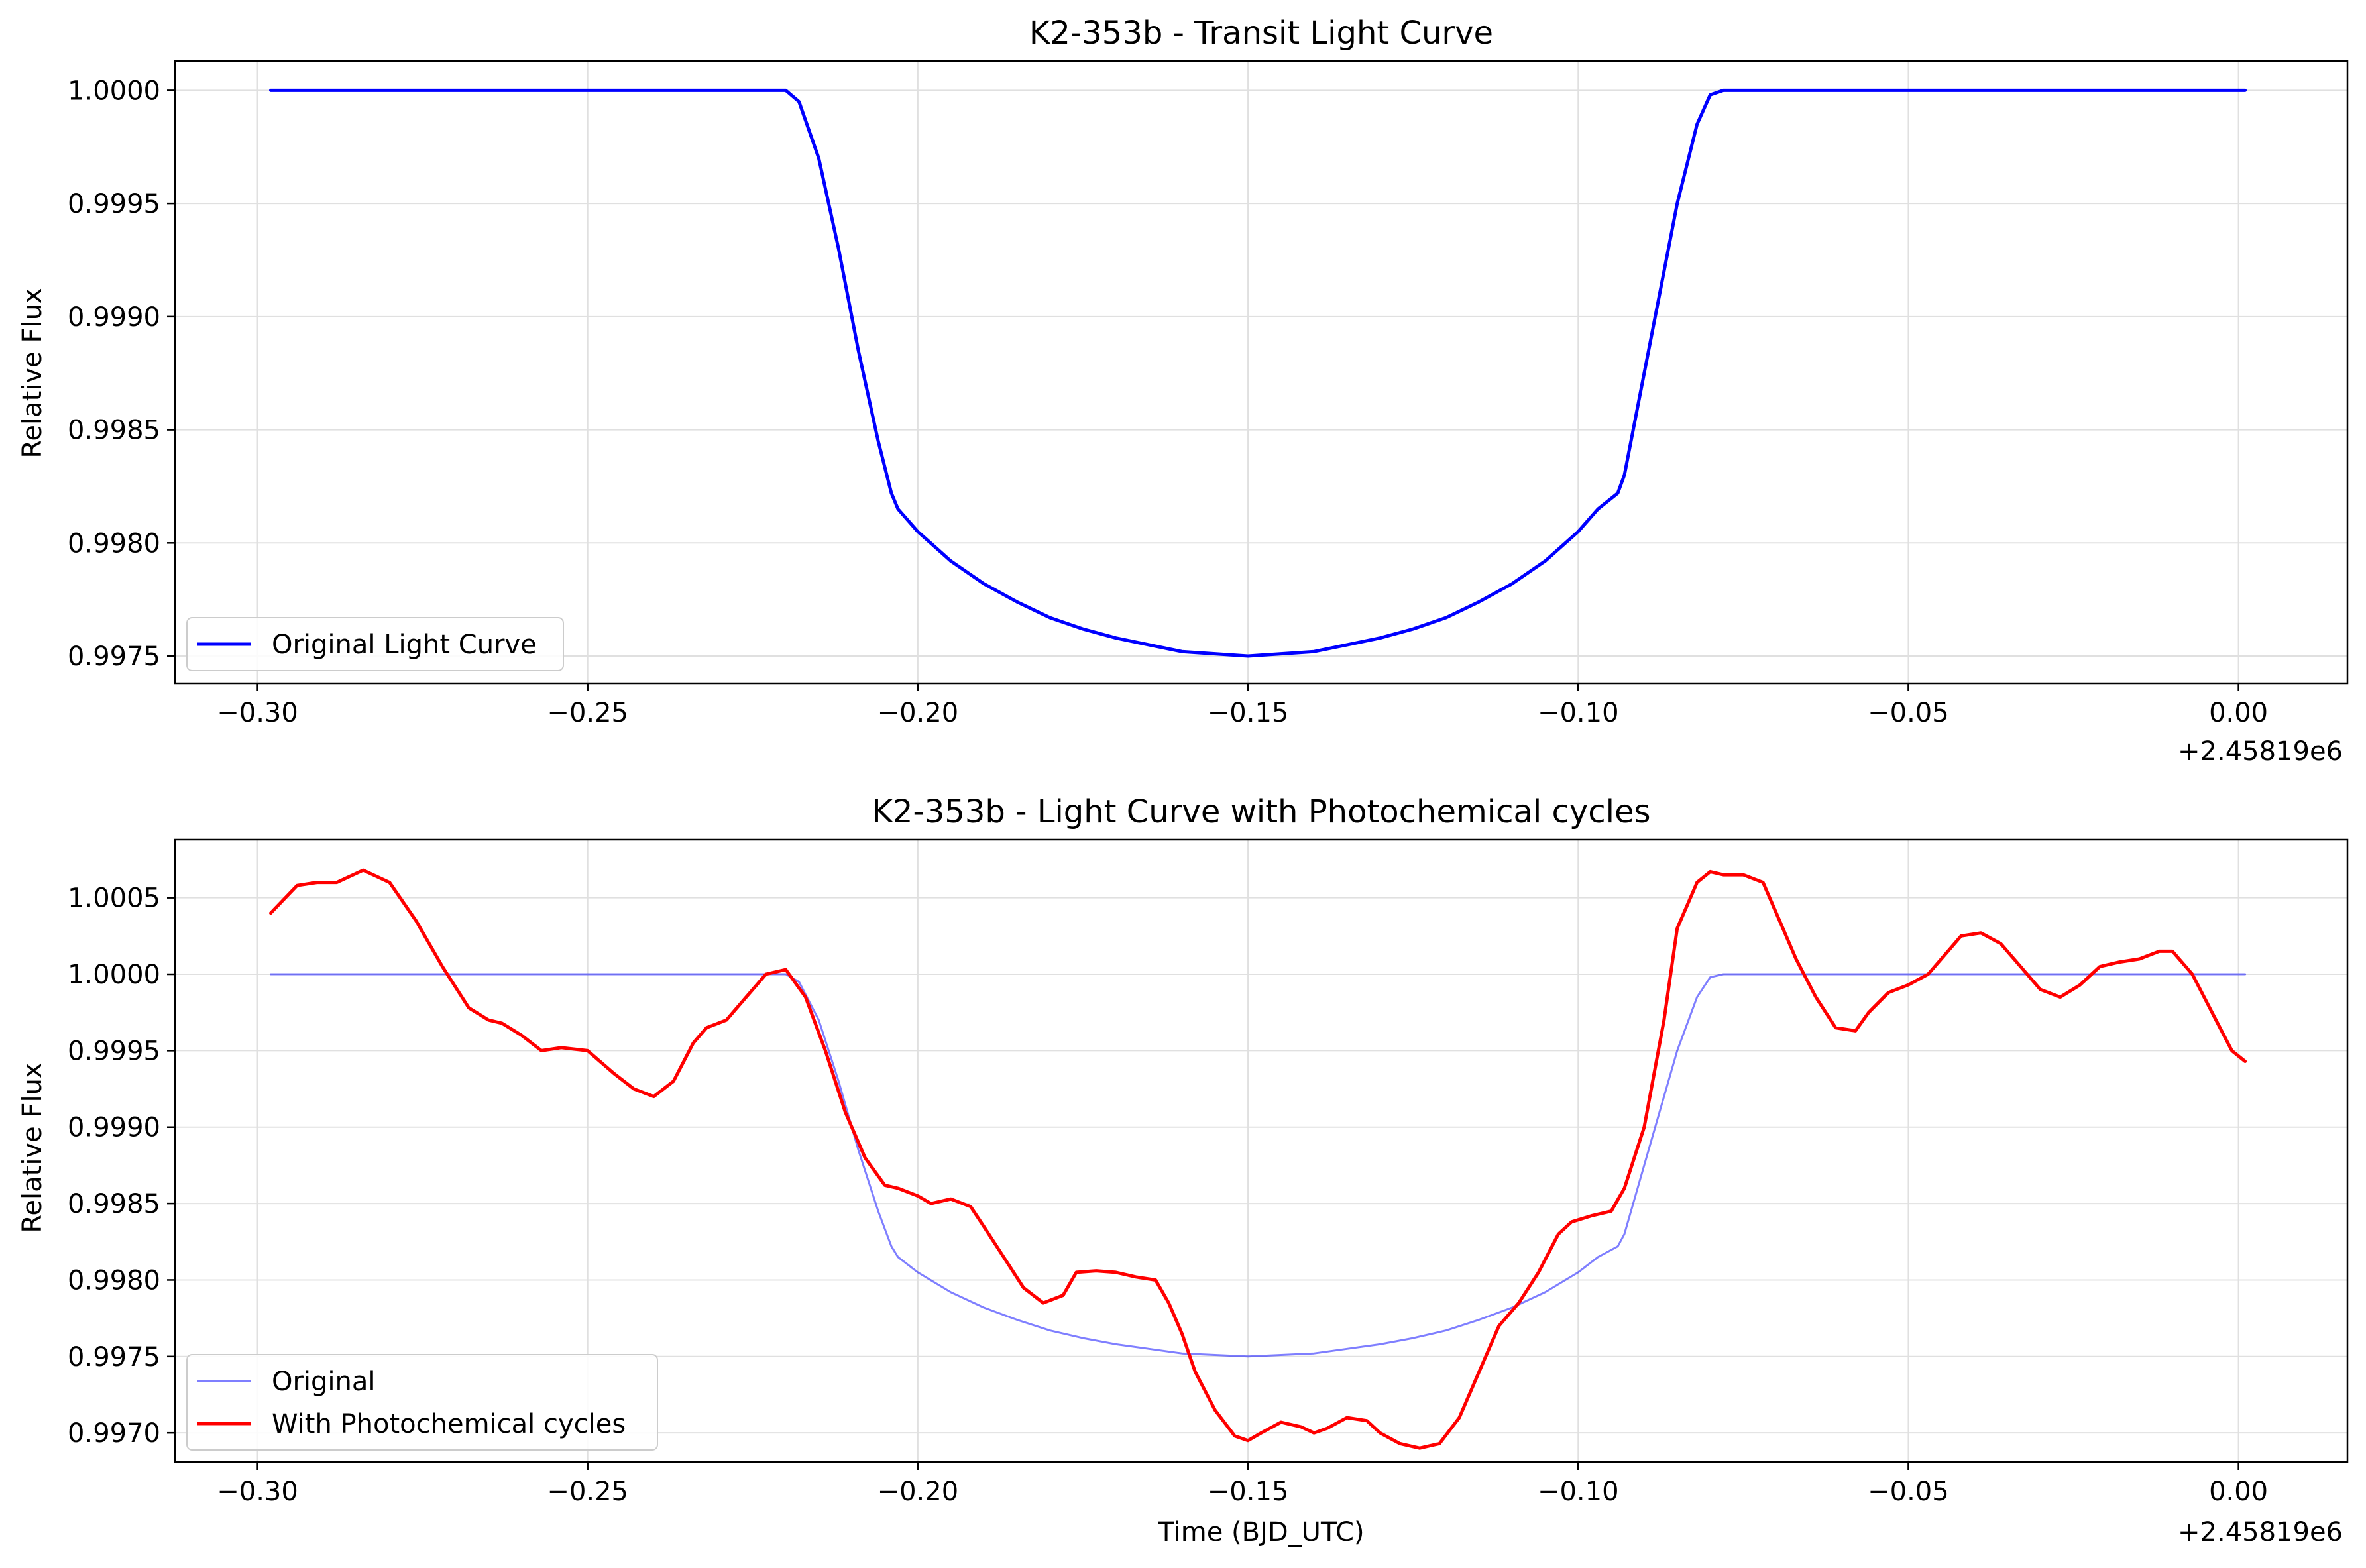 This screenshot has height=1568, width=2366. I want to click on legend-label: Original Light Curve, so click(404, 645).